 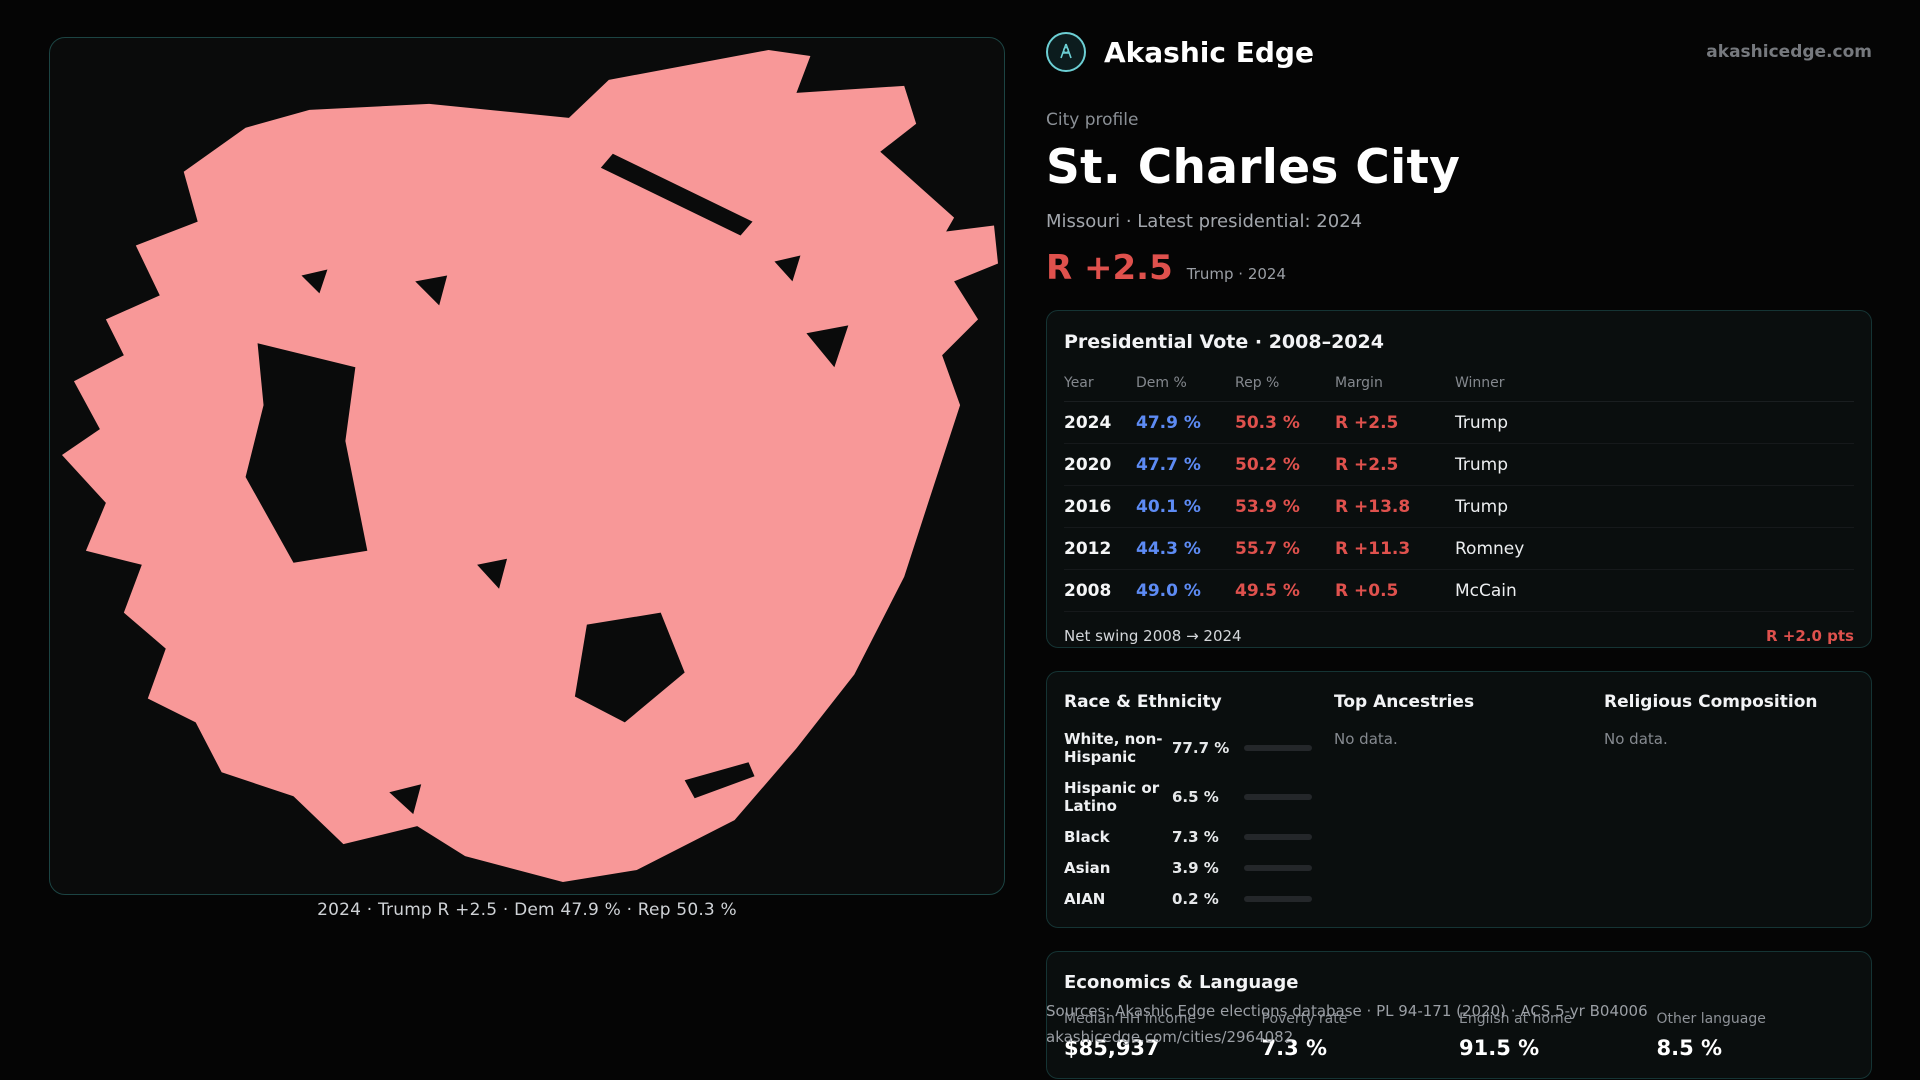 I want to click on top-ancestries-section: Top Ancestries No data., so click(x=1459, y=806).